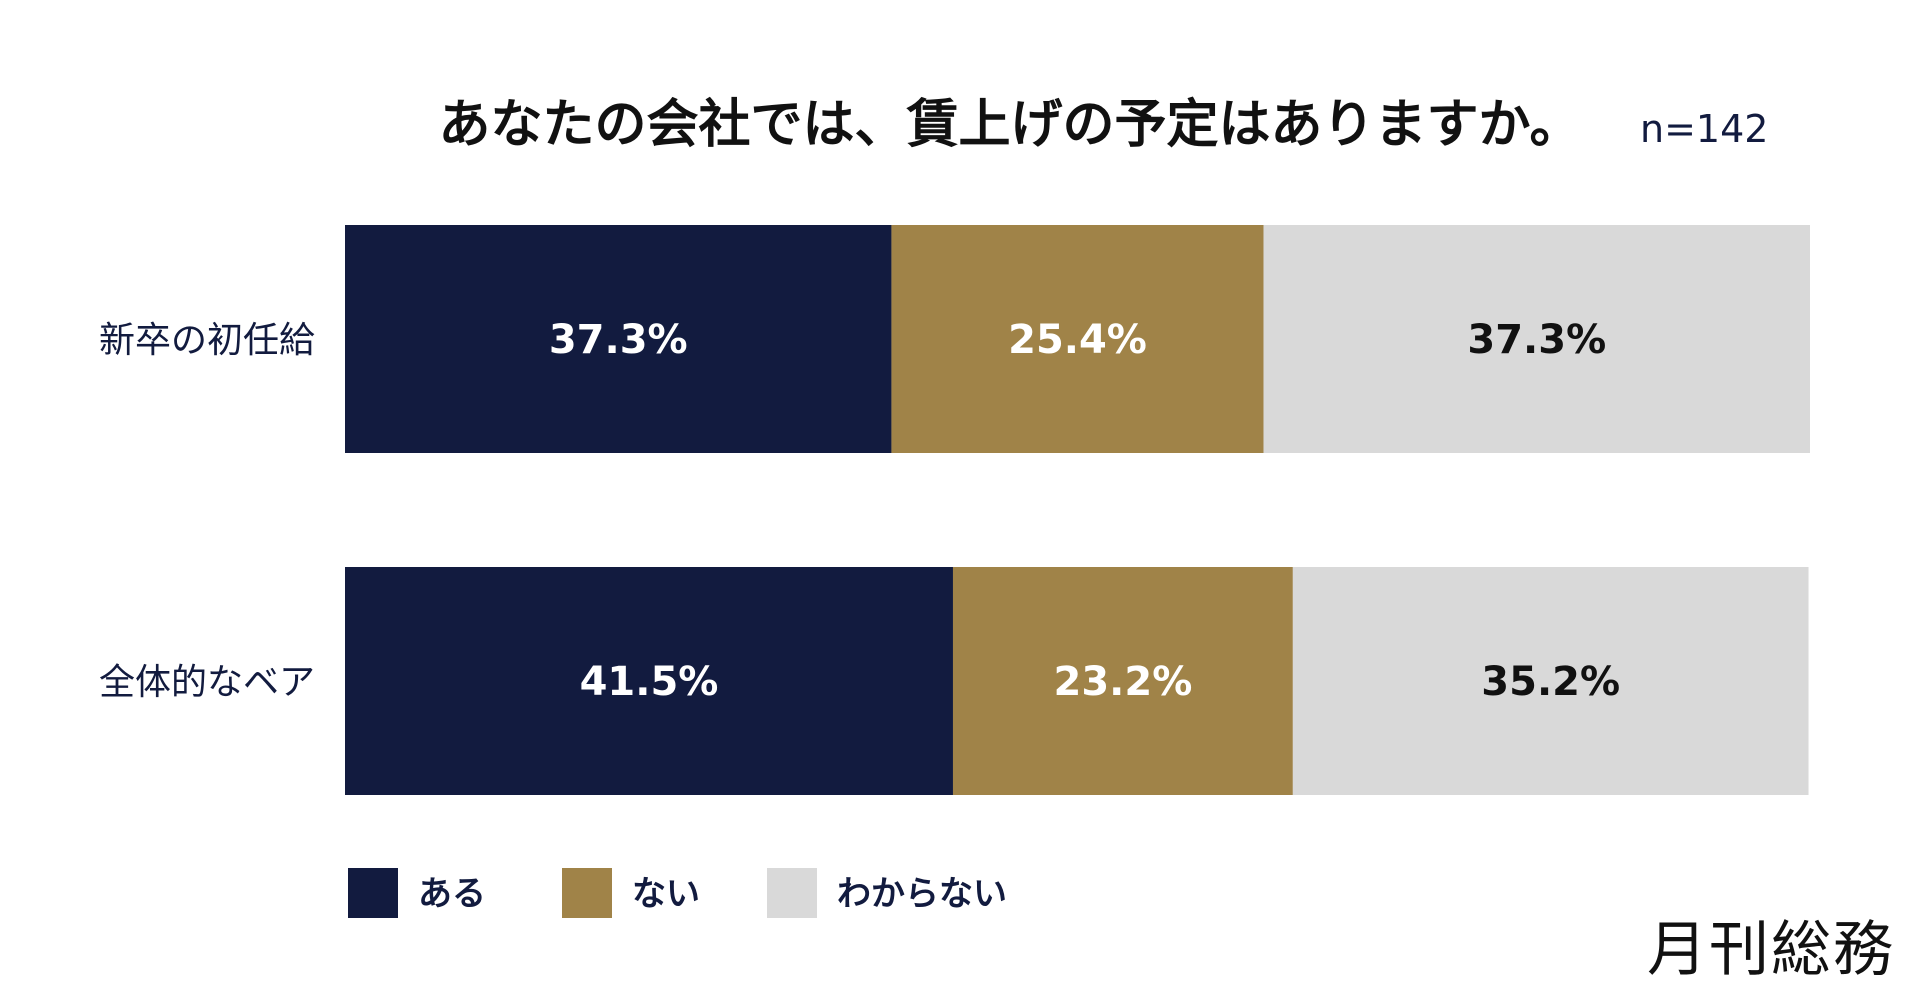 This screenshot has width=1920, height=1005. I want to click on data-label: 23.2%, so click(1123, 682).